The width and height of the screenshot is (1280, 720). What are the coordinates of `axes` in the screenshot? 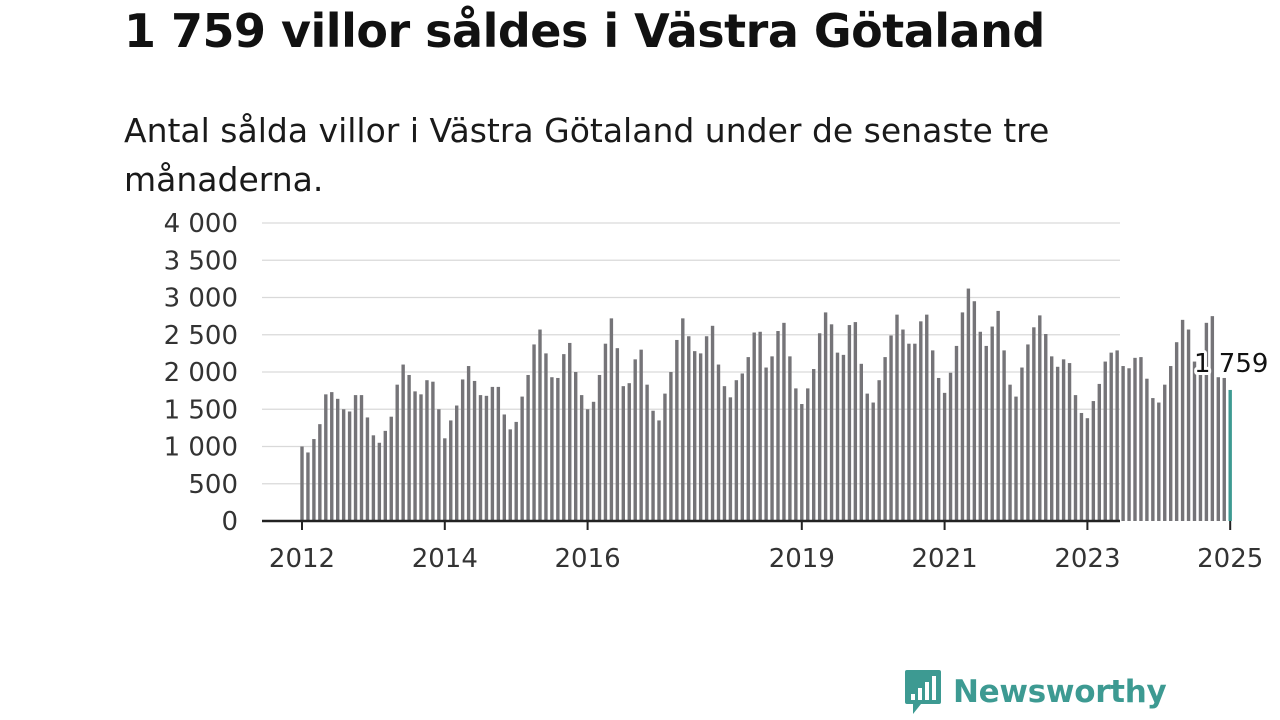 It's located at (747, 524).